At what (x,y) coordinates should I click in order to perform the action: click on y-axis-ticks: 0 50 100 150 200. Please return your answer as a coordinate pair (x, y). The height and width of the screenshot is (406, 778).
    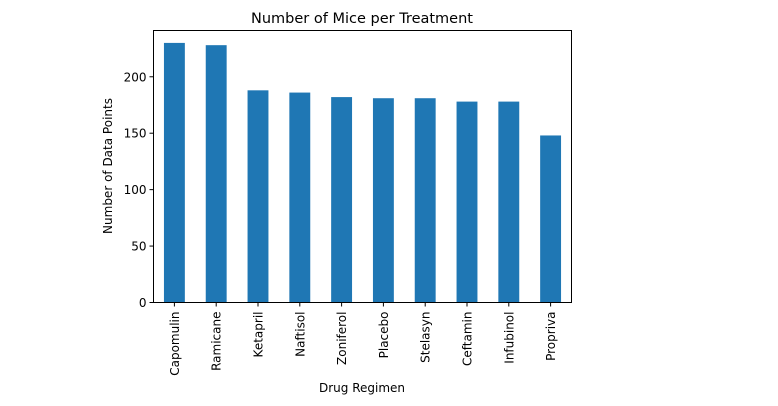
    Looking at the image, I should click on (139, 190).